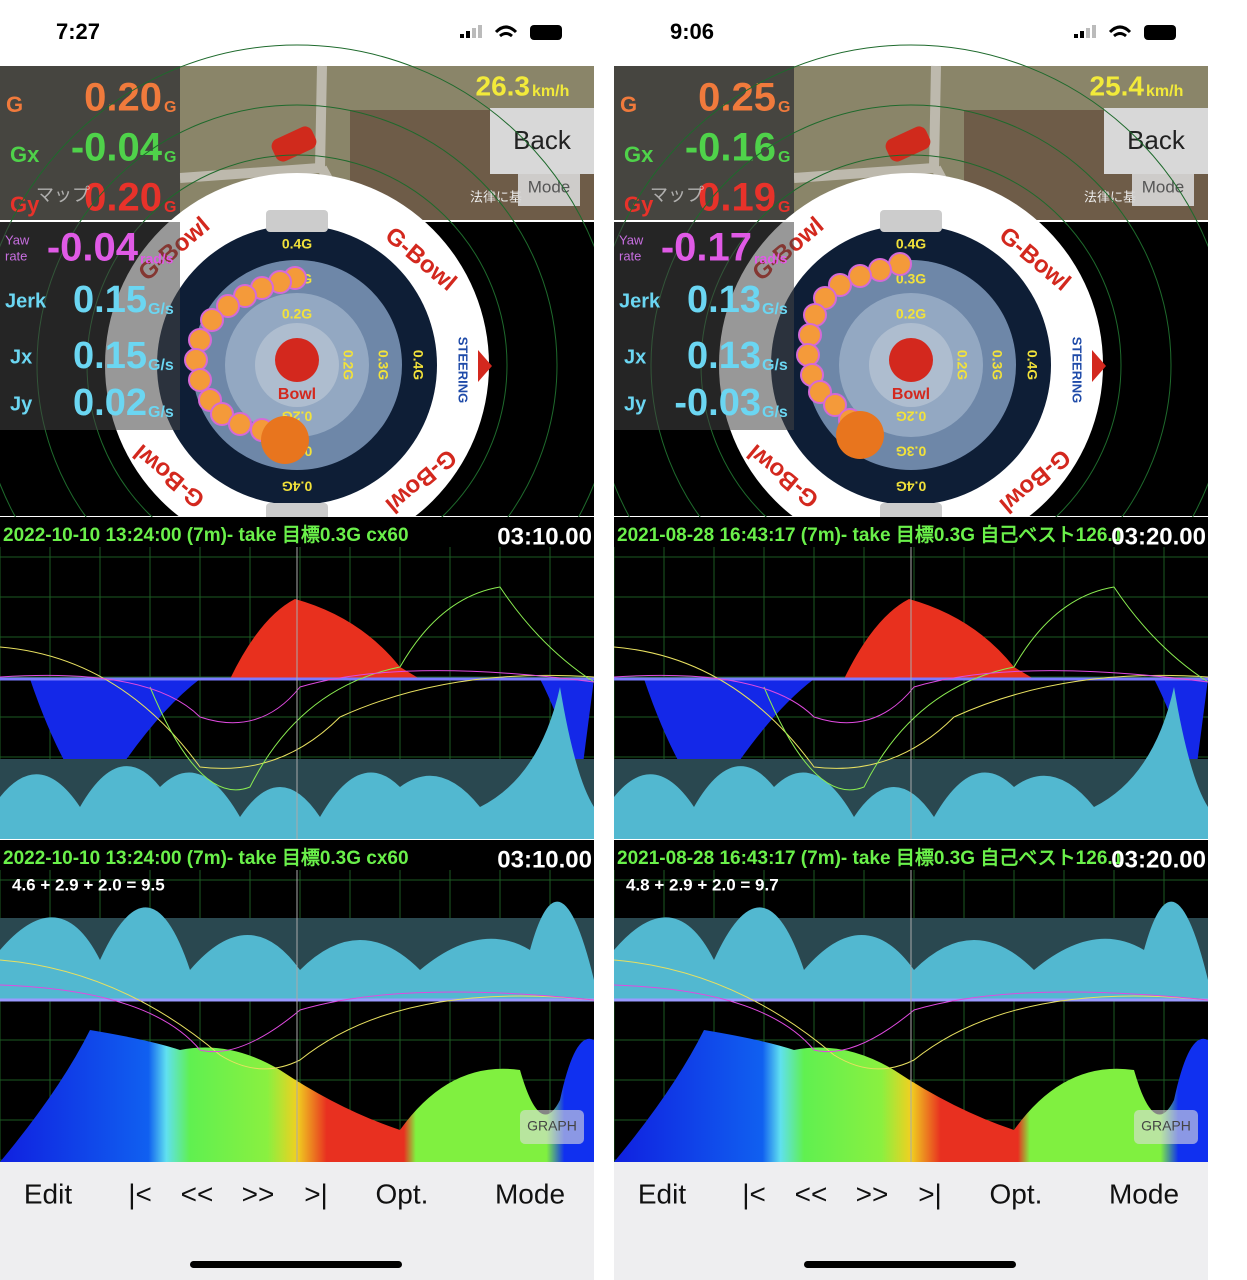 Image resolution: width=1247 pixels, height=1280 pixels. Describe the element at coordinates (78, 31) in the screenshot. I see `status-time: 7:27` at that location.